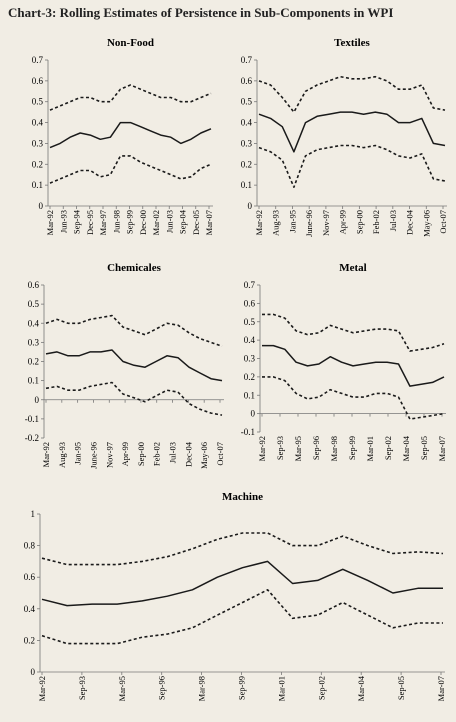  I want to click on y-tick-label: -0.2, so click(32, 438).